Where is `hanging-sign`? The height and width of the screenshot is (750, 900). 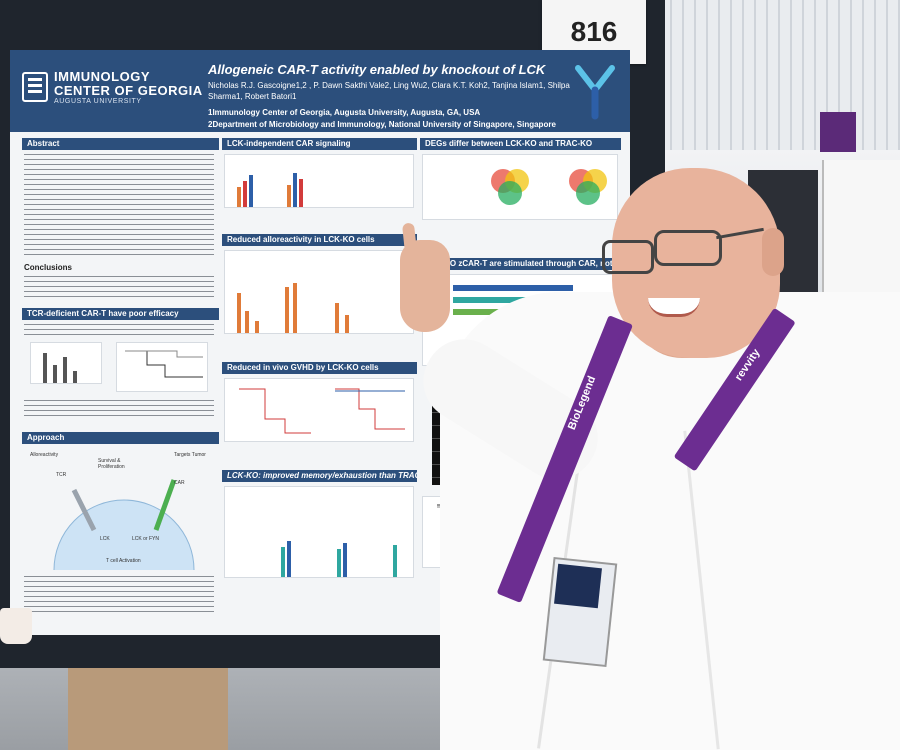 hanging-sign is located at coordinates (838, 132).